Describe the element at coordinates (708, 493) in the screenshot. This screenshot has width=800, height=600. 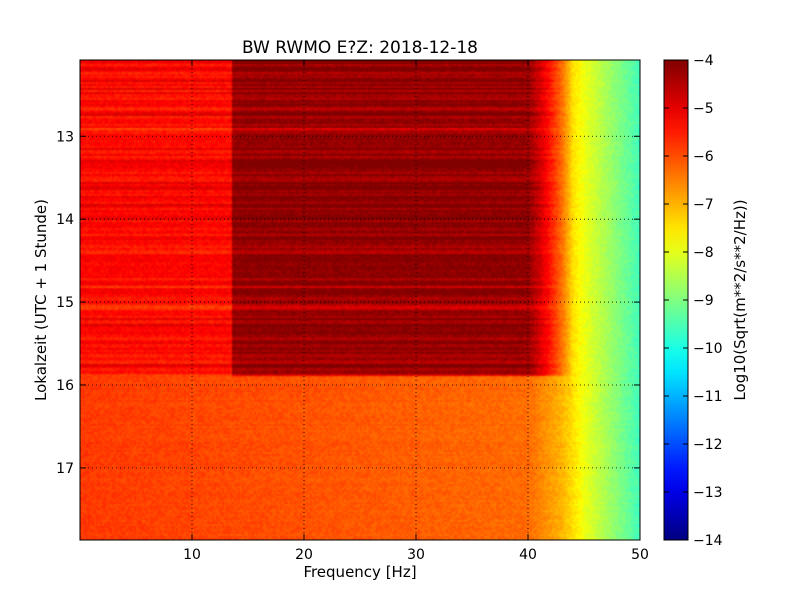
I see `colorbar-tick-label: −13` at that location.